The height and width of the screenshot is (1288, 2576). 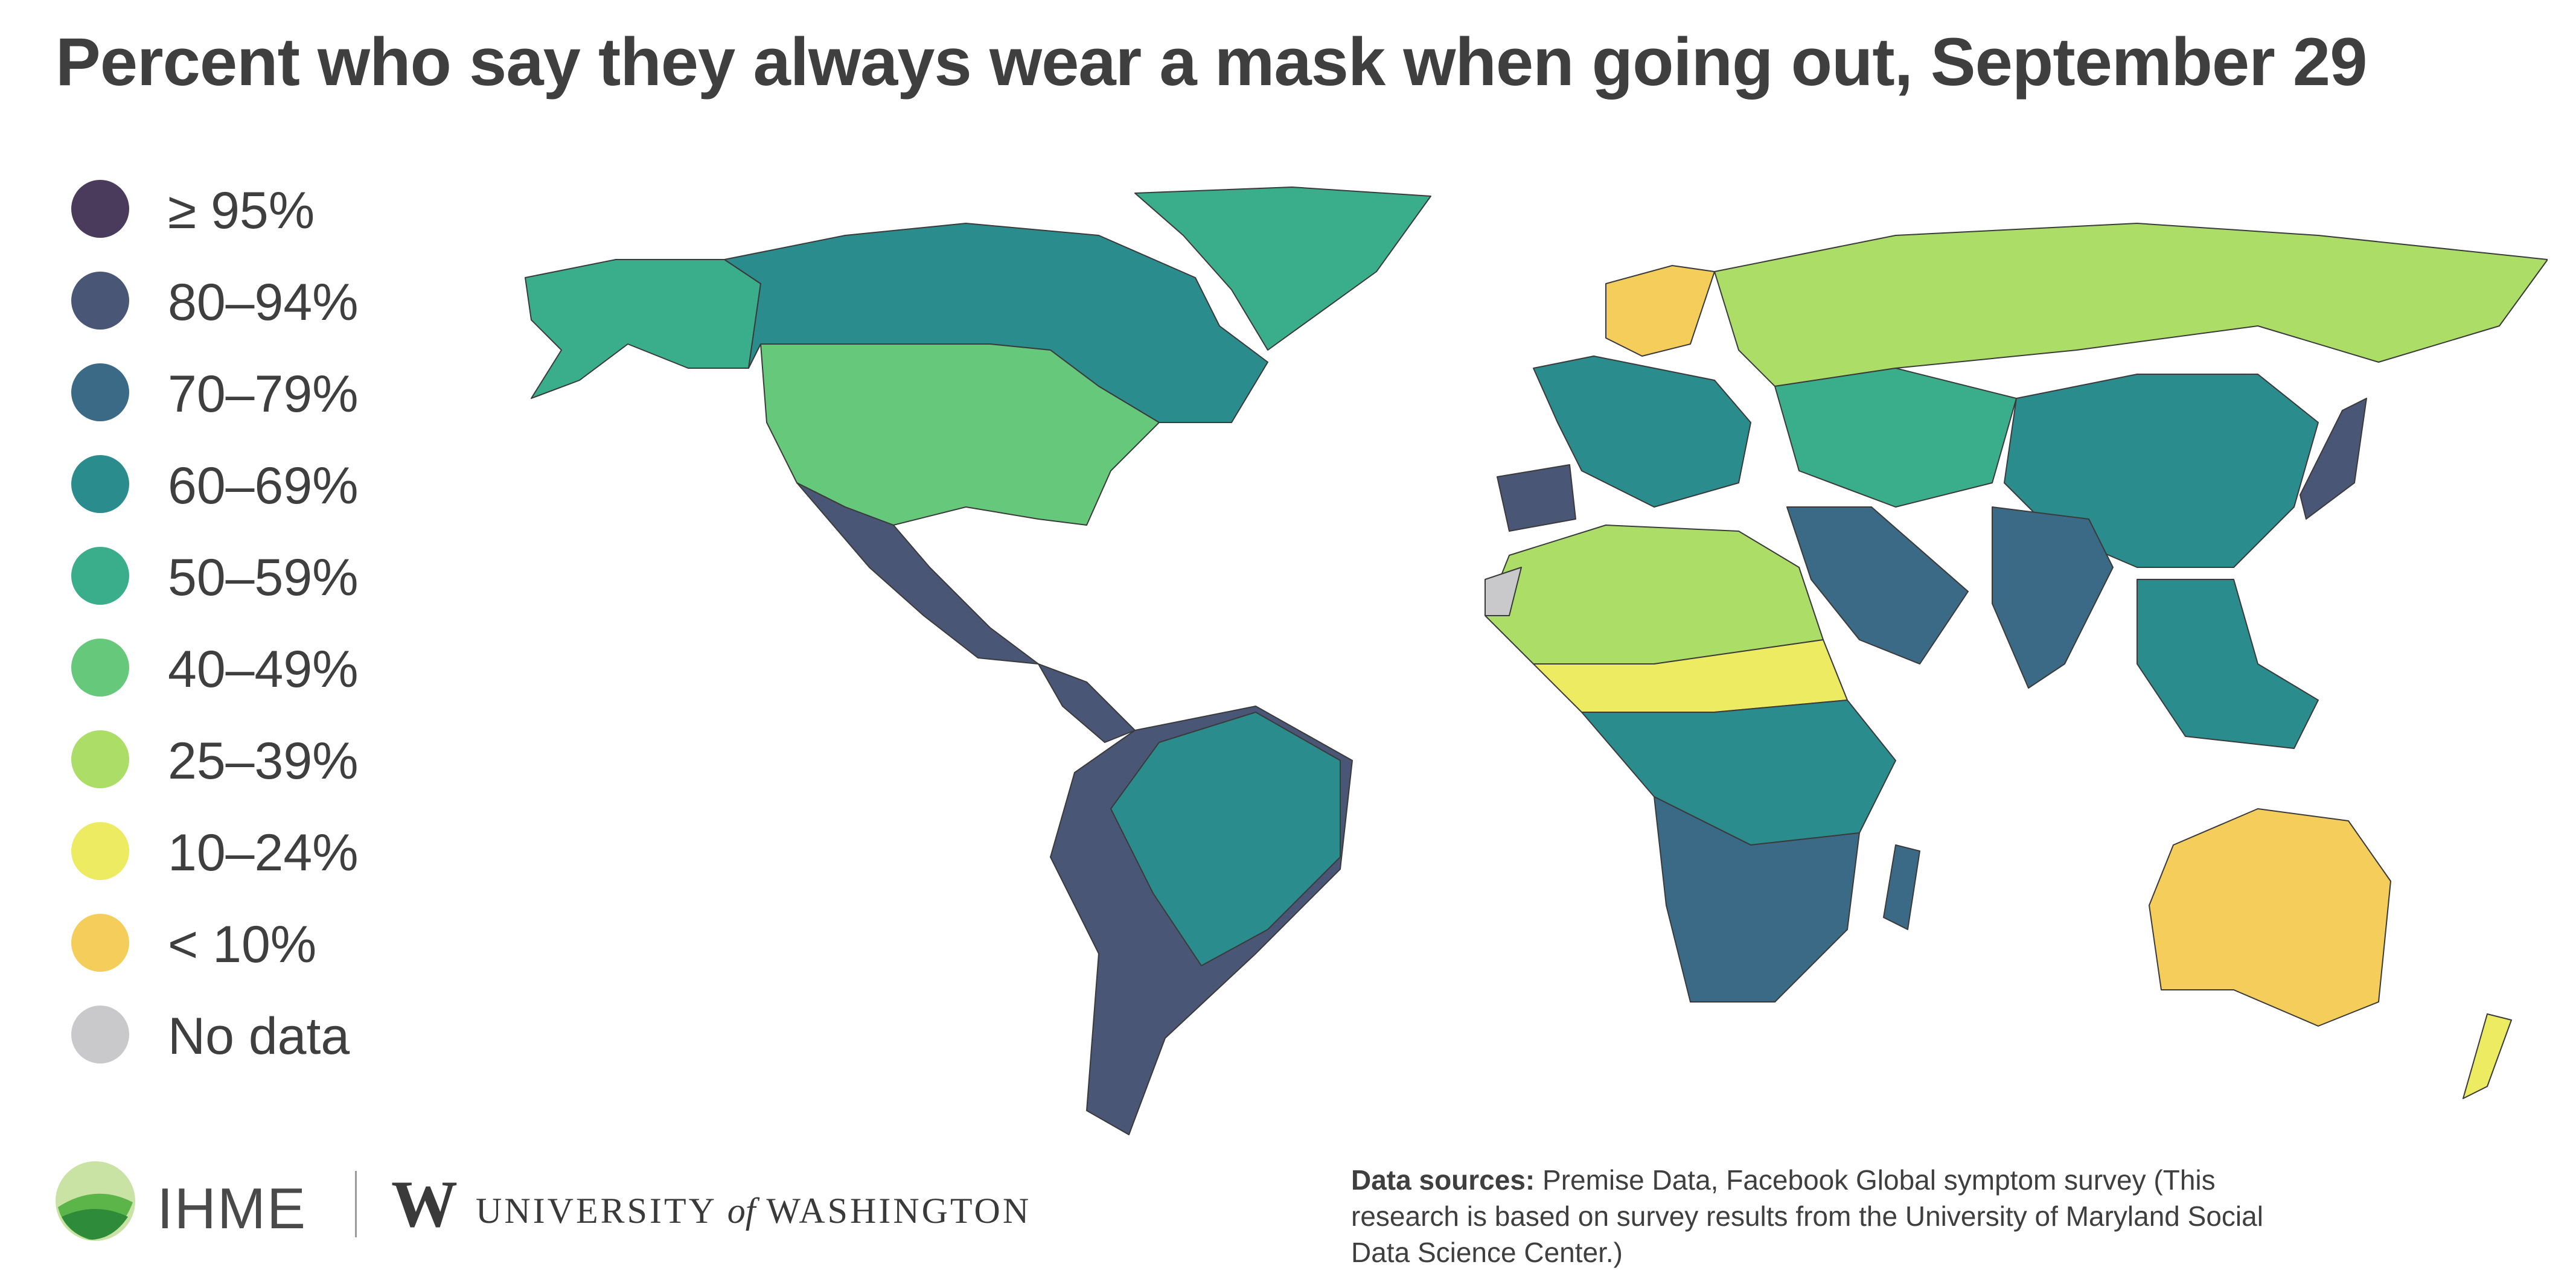 What do you see at coordinates (1902, 887) in the screenshot?
I see `region-madagascar` at bounding box center [1902, 887].